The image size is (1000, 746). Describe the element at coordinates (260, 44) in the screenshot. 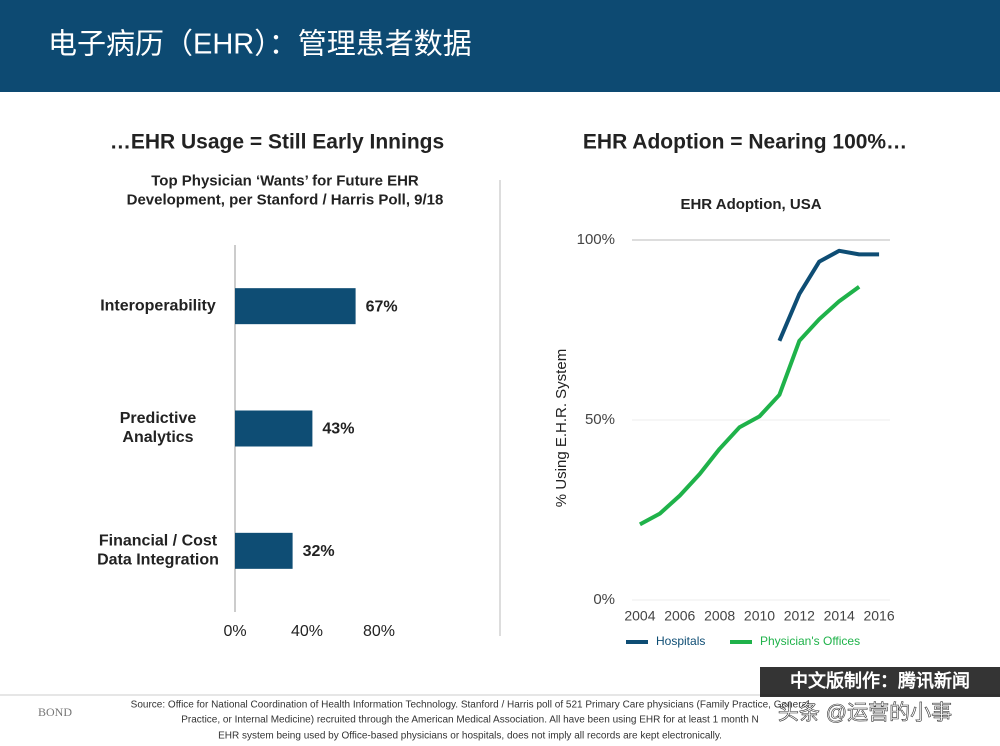

I see `slide-title: 电子病历（EHR）：管理患者数据` at that location.